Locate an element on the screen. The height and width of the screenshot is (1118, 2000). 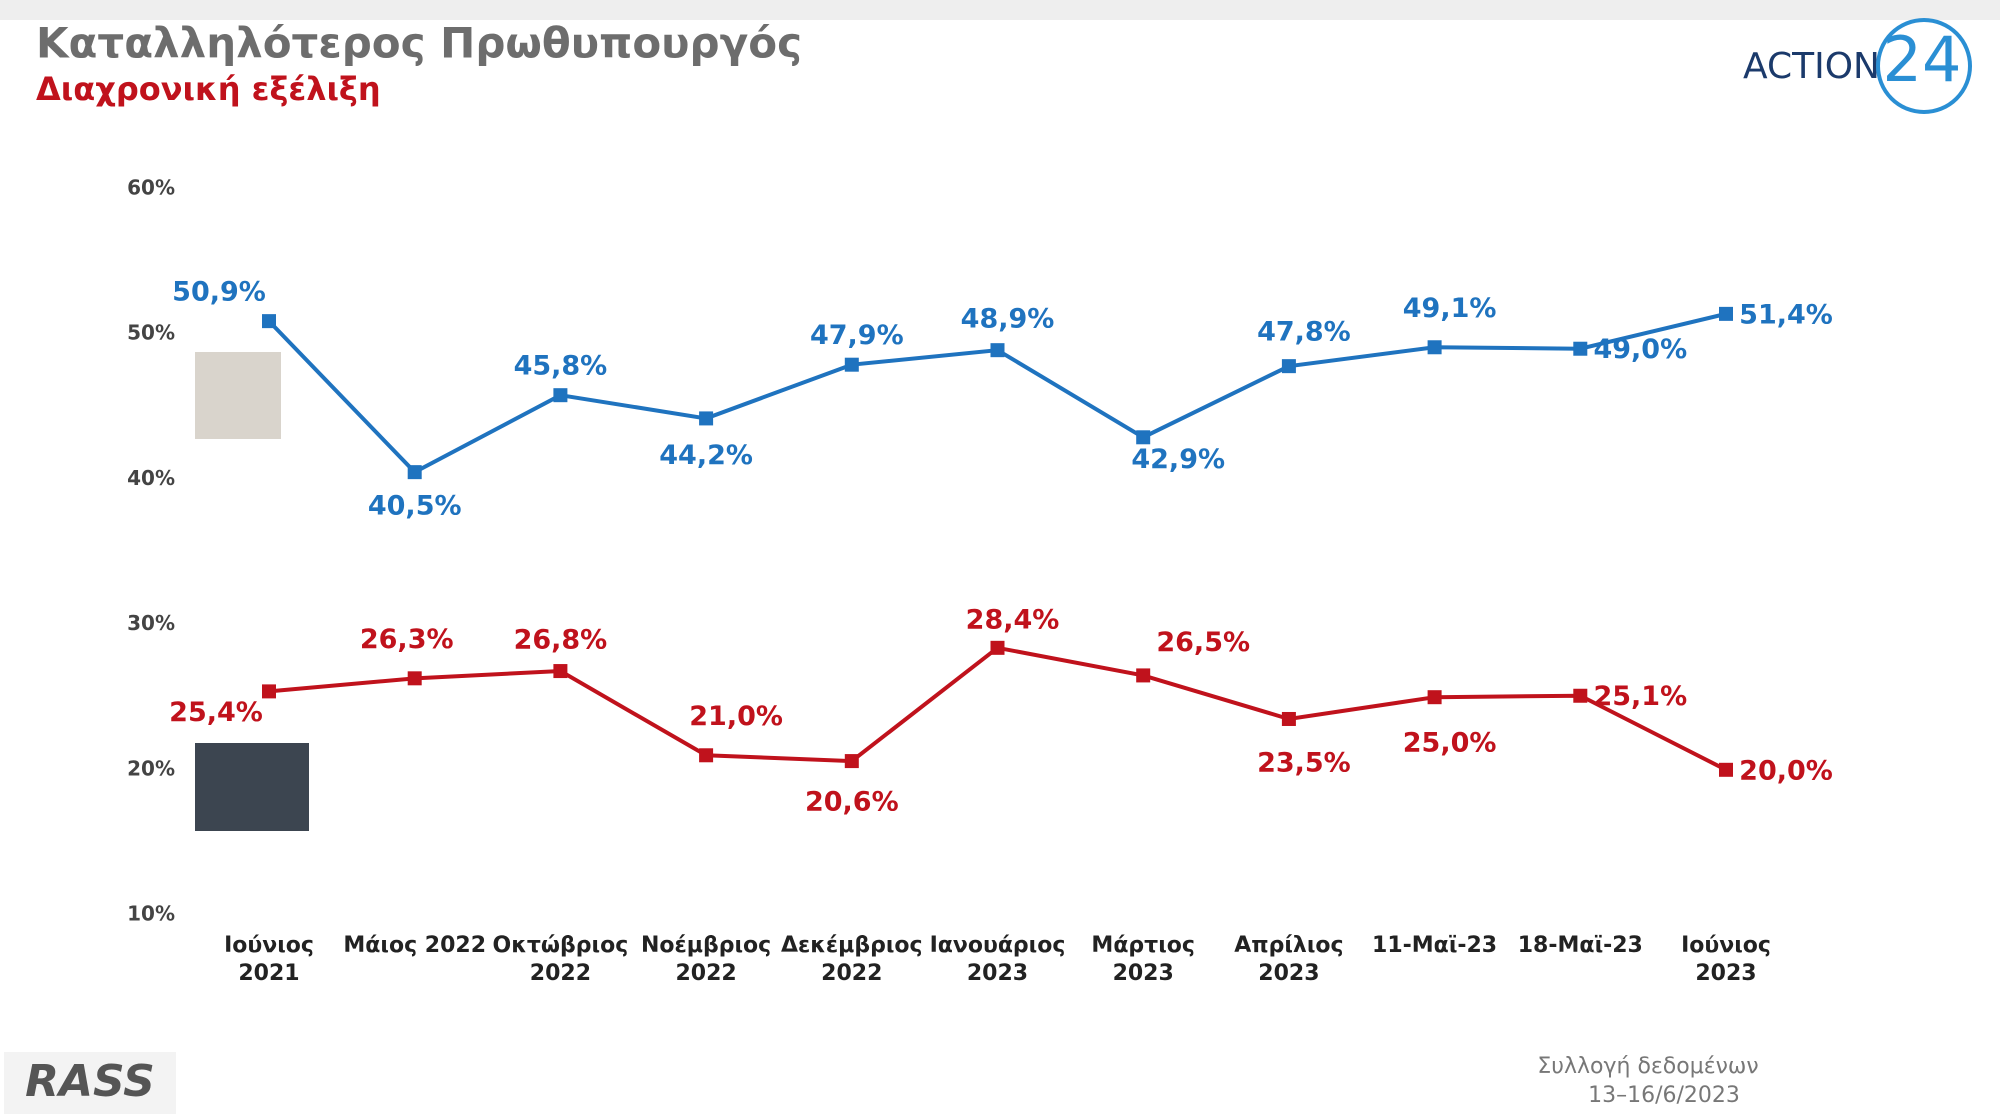
data-label: 48,9% is located at coordinates (1008, 319).